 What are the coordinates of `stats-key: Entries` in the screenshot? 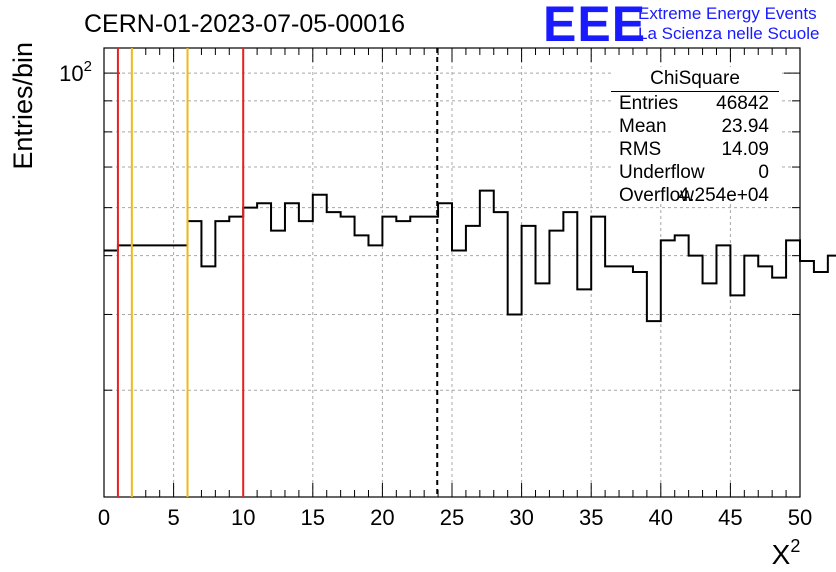 It's located at (649, 103).